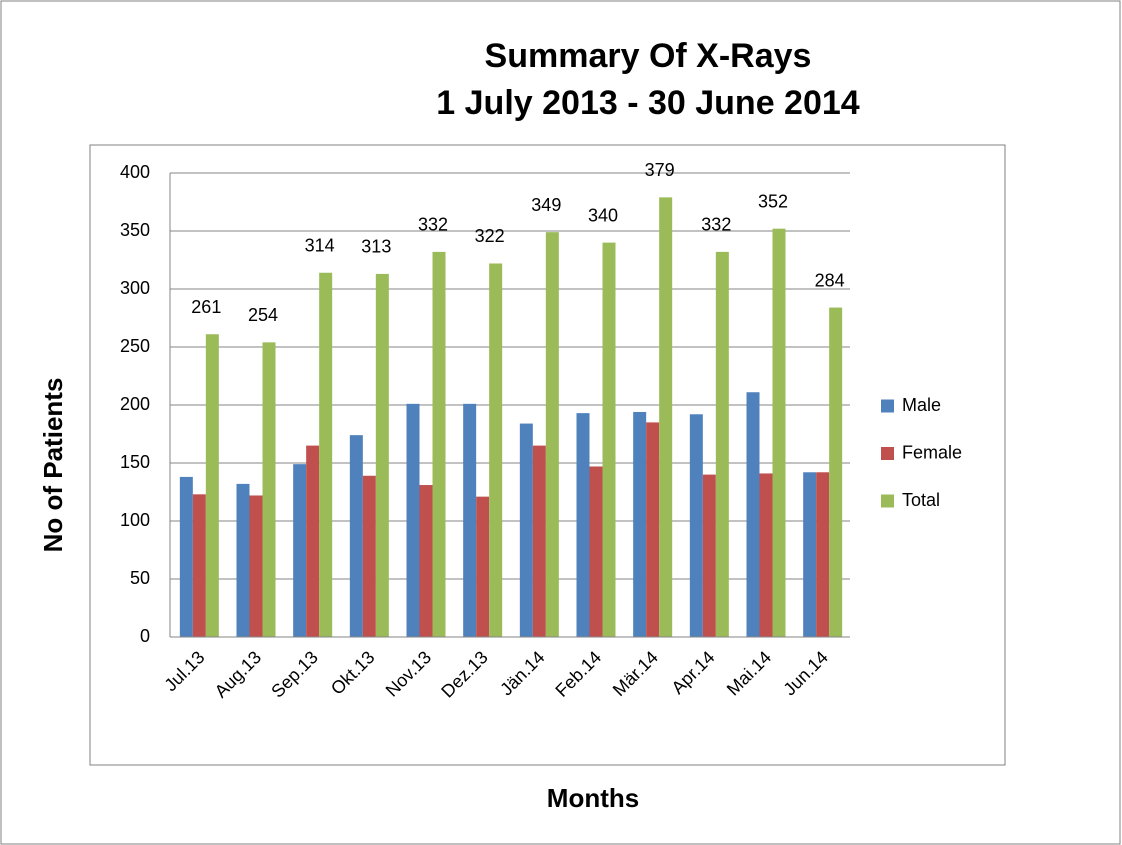 The width and height of the screenshot is (1122, 845). Describe the element at coordinates (376, 247) in the screenshot. I see `data-label: 313` at that location.